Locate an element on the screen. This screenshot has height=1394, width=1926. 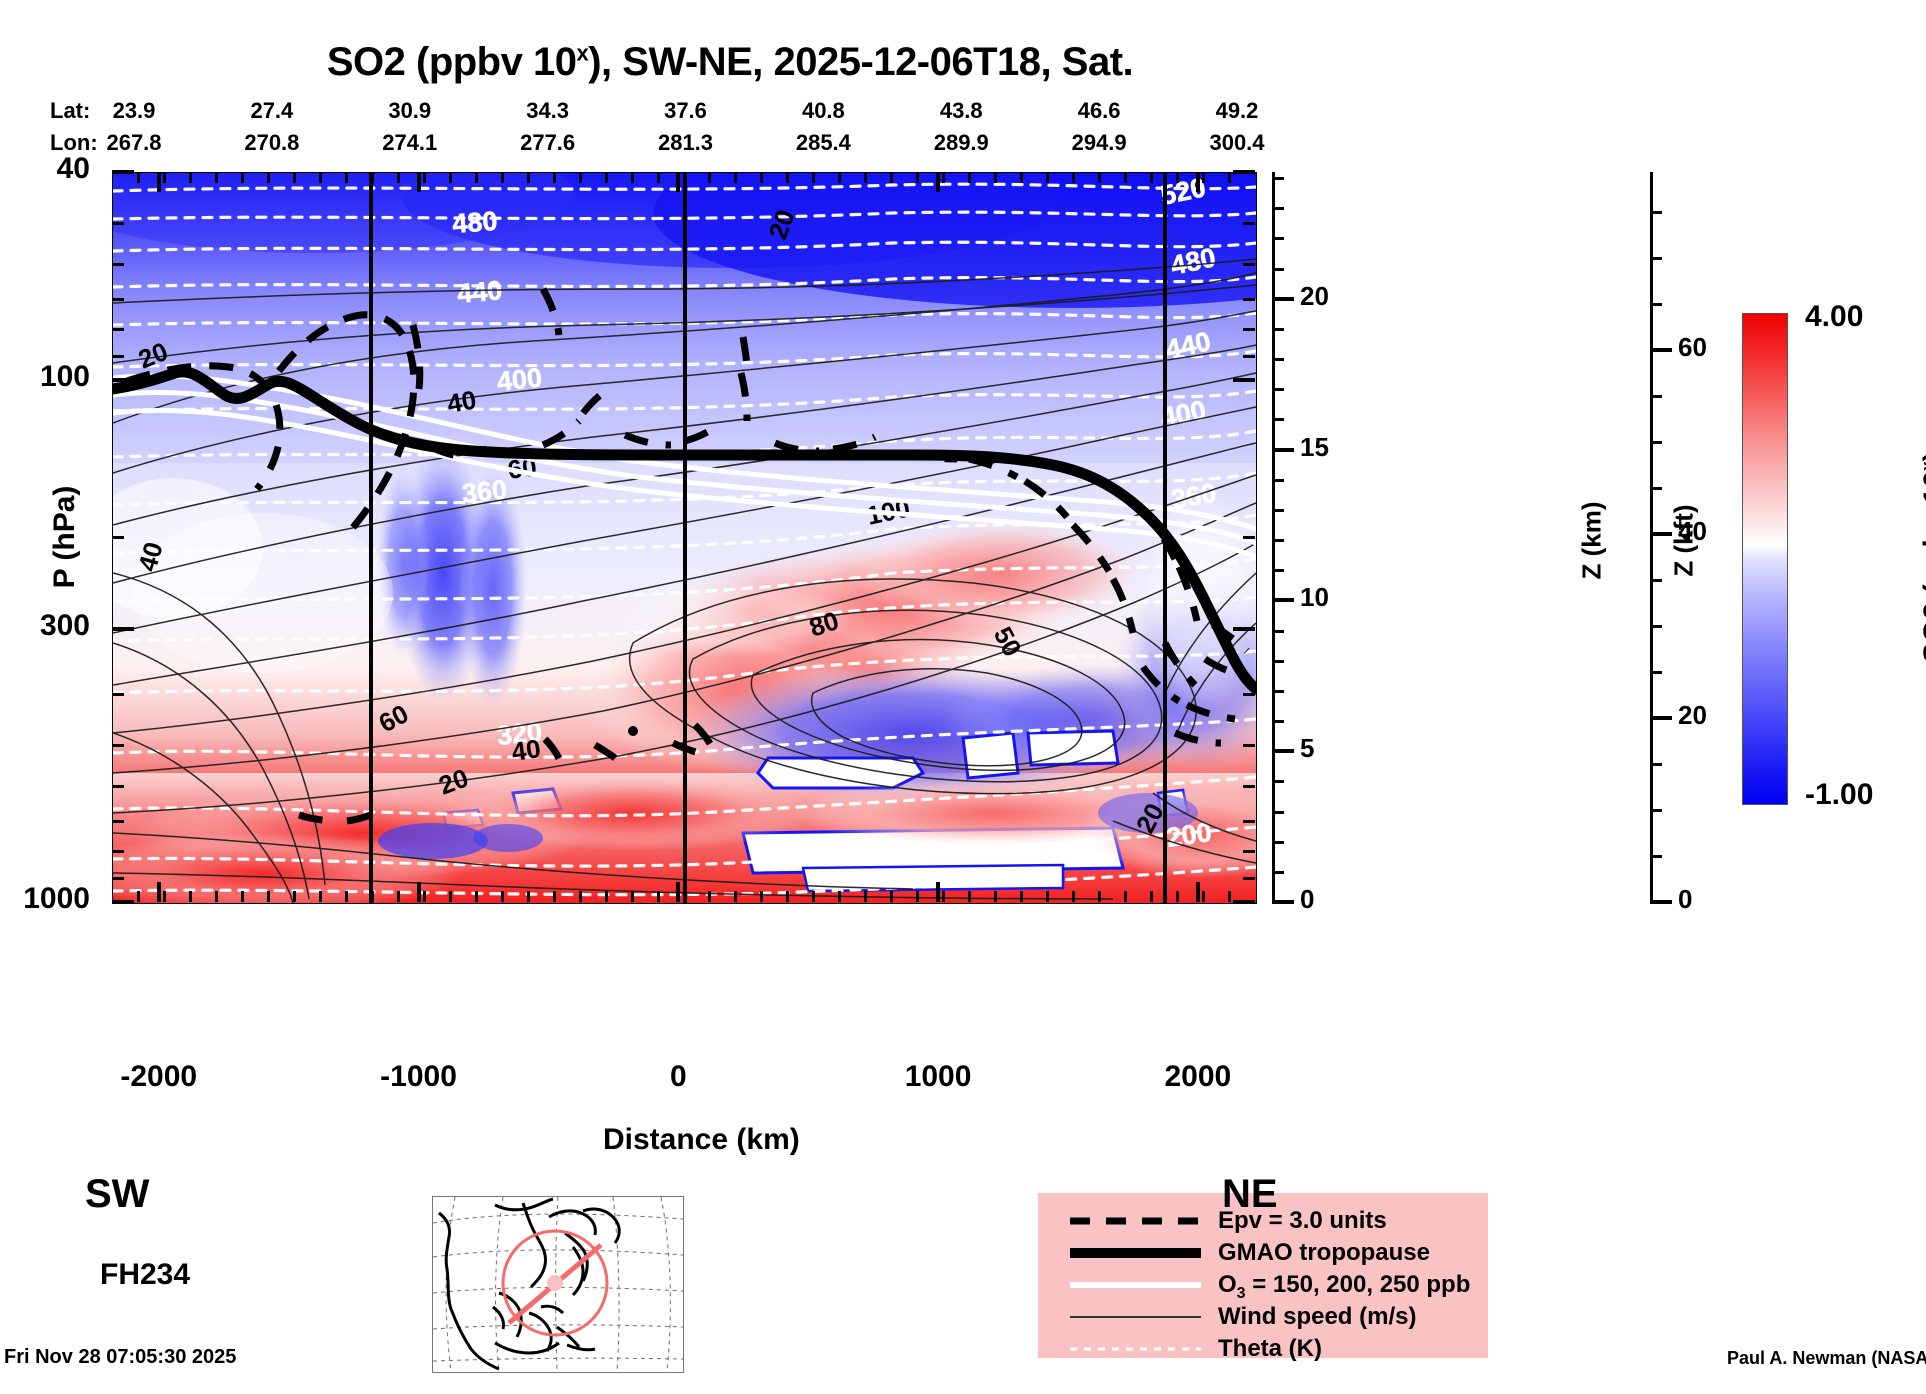
svg-text: 40 is located at coordinates (526, 750).